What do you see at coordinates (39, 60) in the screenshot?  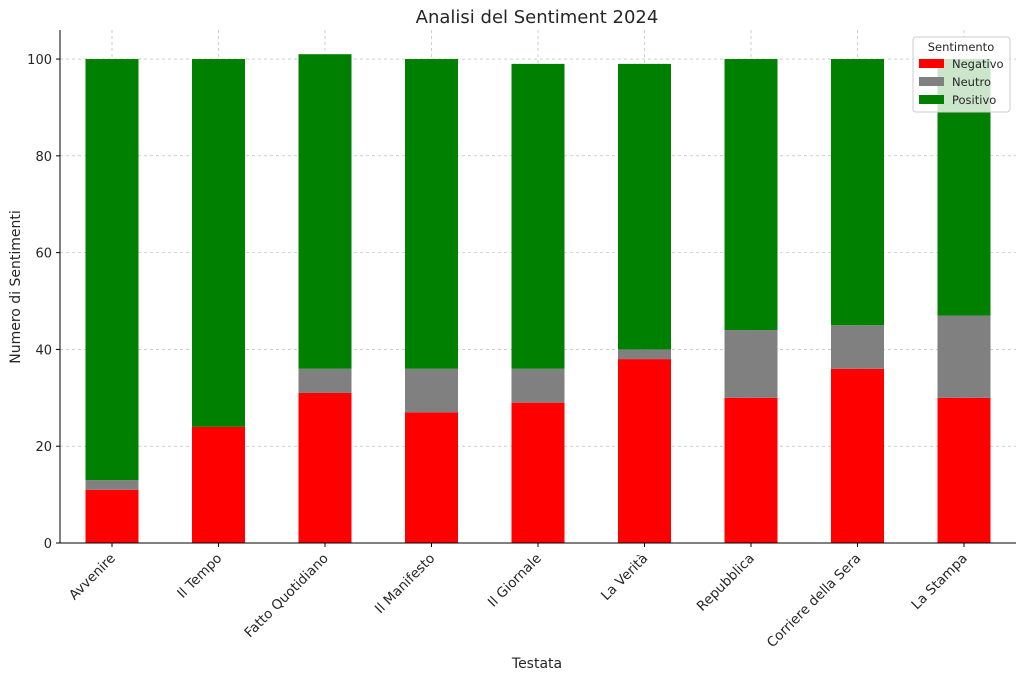 I see `y-tick-label: 100` at bounding box center [39, 60].